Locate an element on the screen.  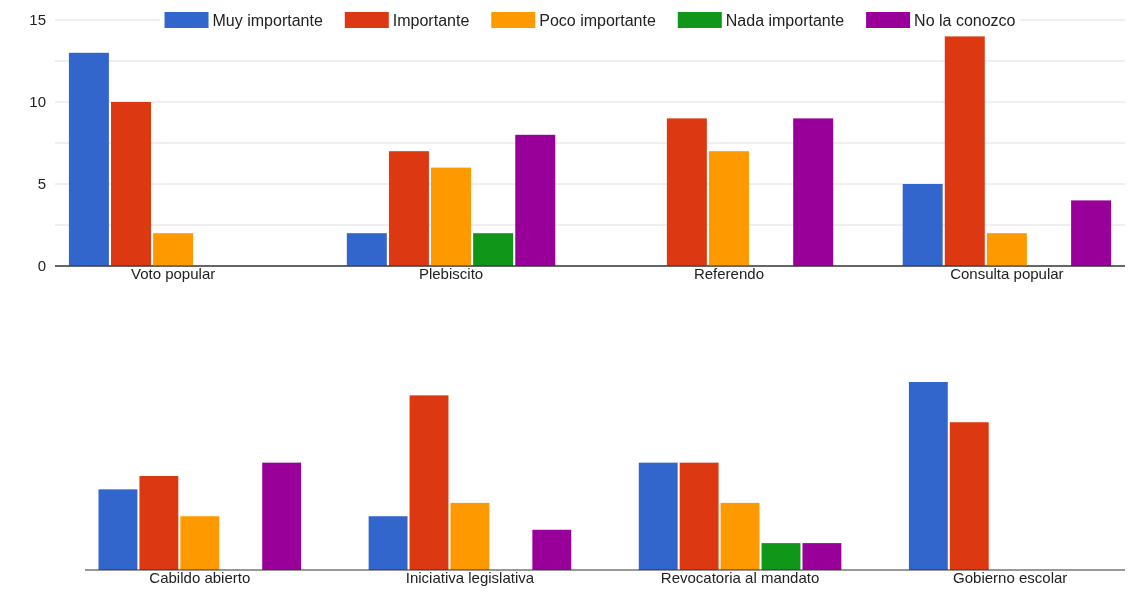
legend-label: Muy importante is located at coordinates (267, 20).